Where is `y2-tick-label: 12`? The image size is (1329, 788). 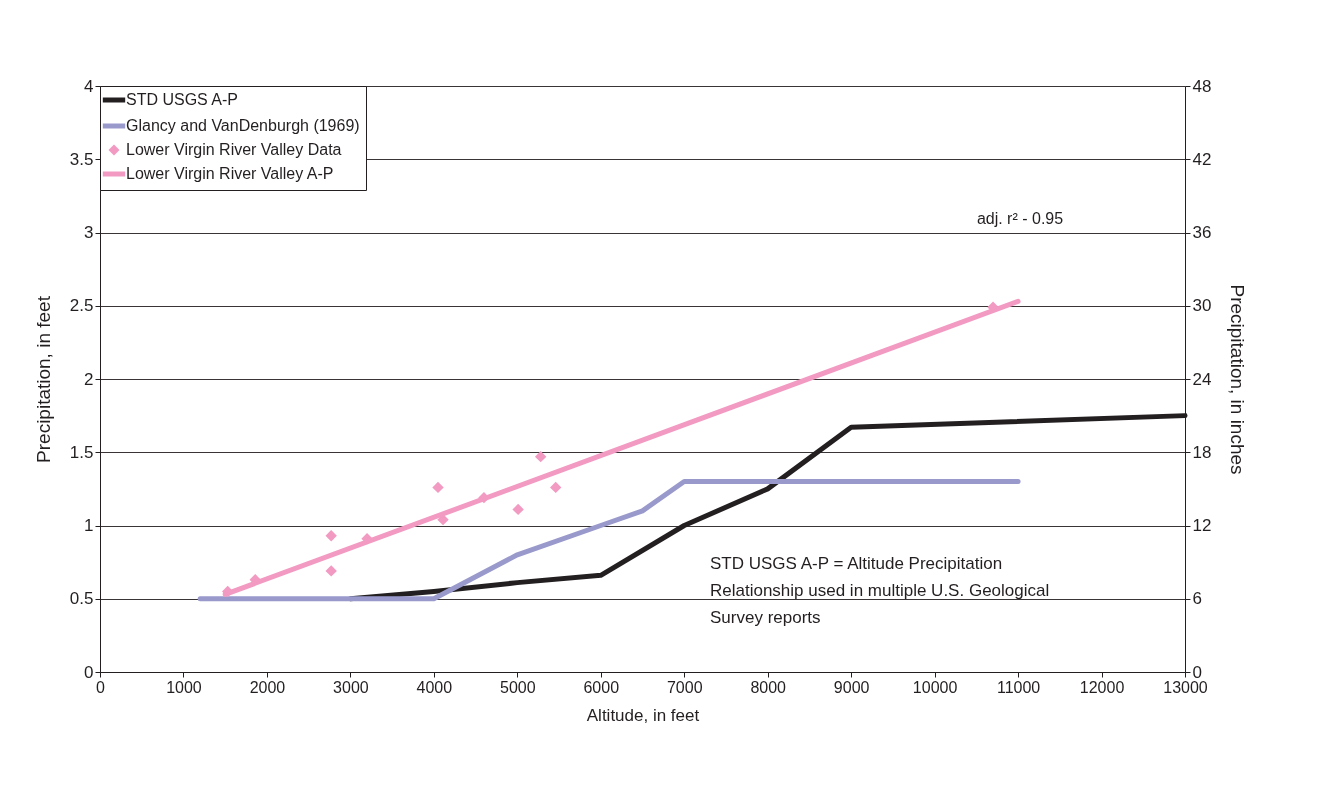
y2-tick-label: 12 is located at coordinates (1202, 525).